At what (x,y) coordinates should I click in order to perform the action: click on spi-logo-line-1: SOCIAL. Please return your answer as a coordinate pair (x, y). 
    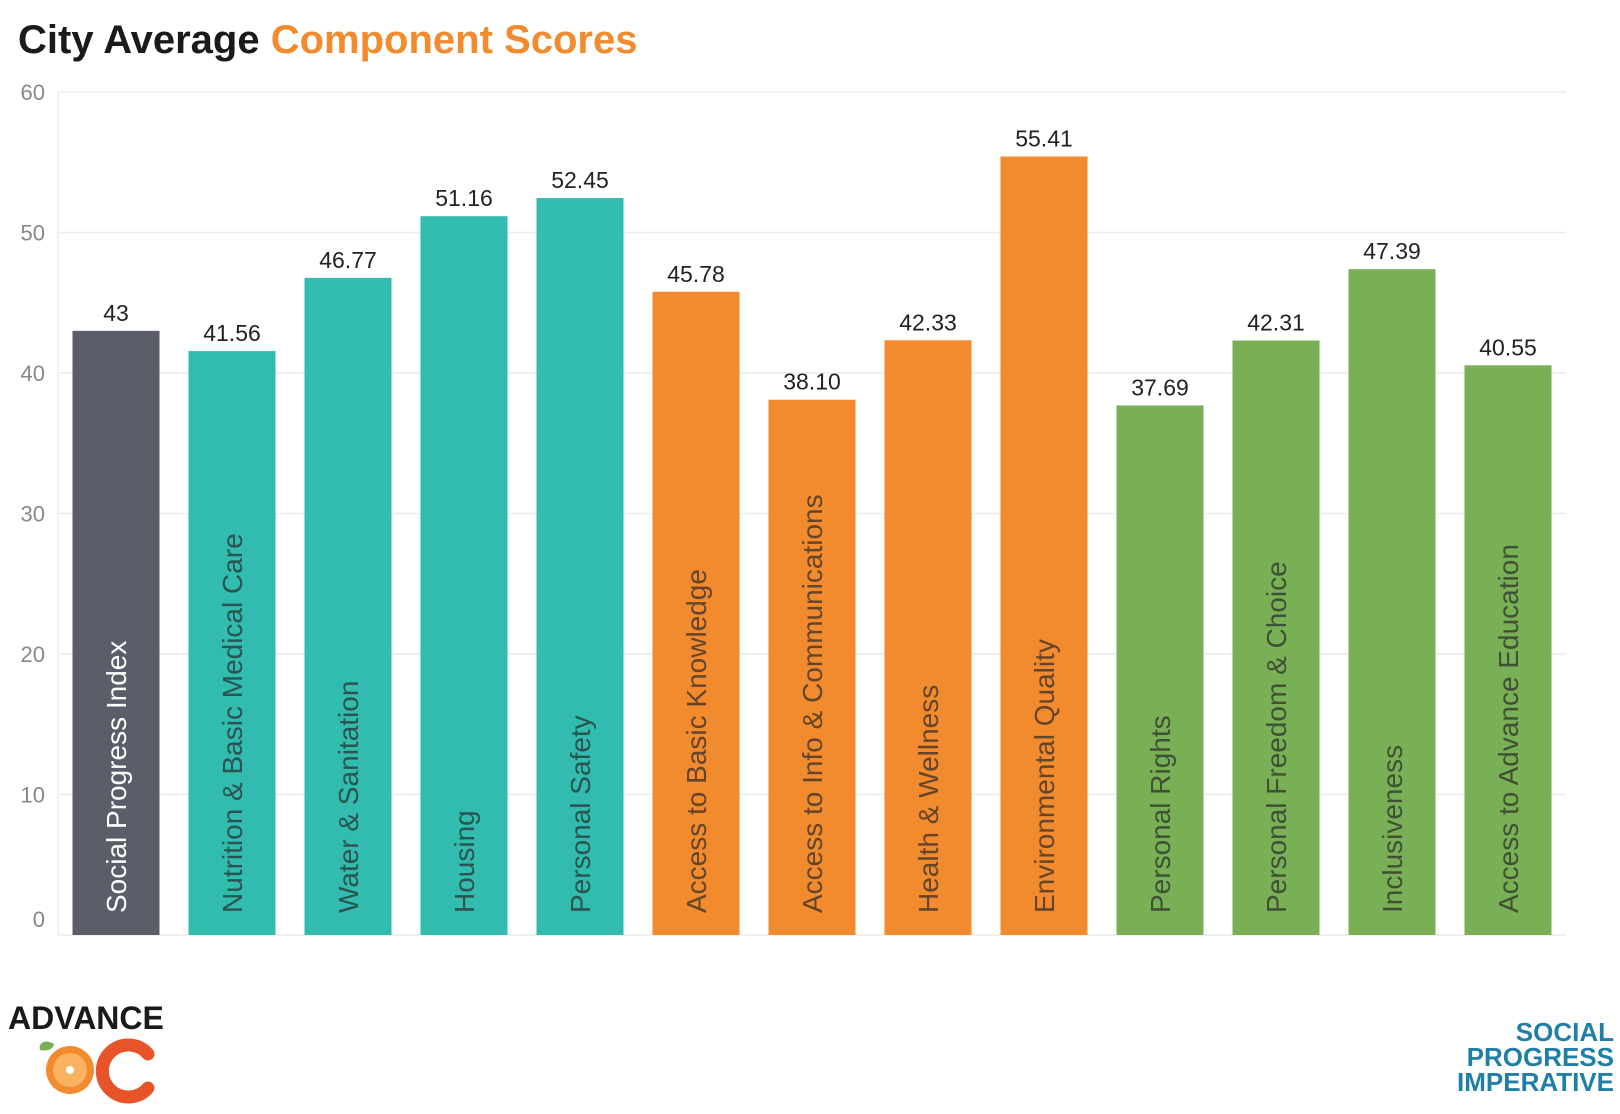
    Looking at the image, I should click on (1564, 1032).